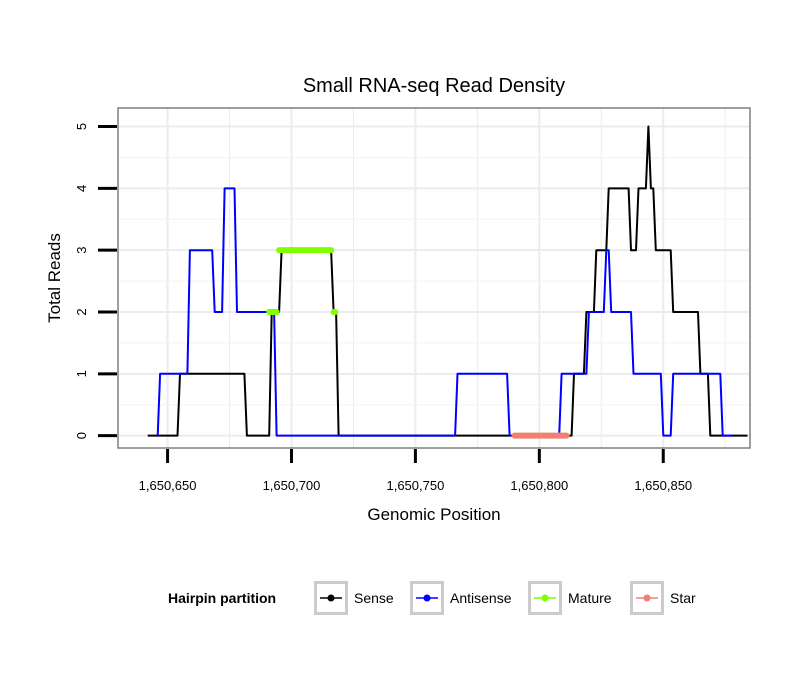  I want to click on y-tick-label: 4, so click(81, 188).